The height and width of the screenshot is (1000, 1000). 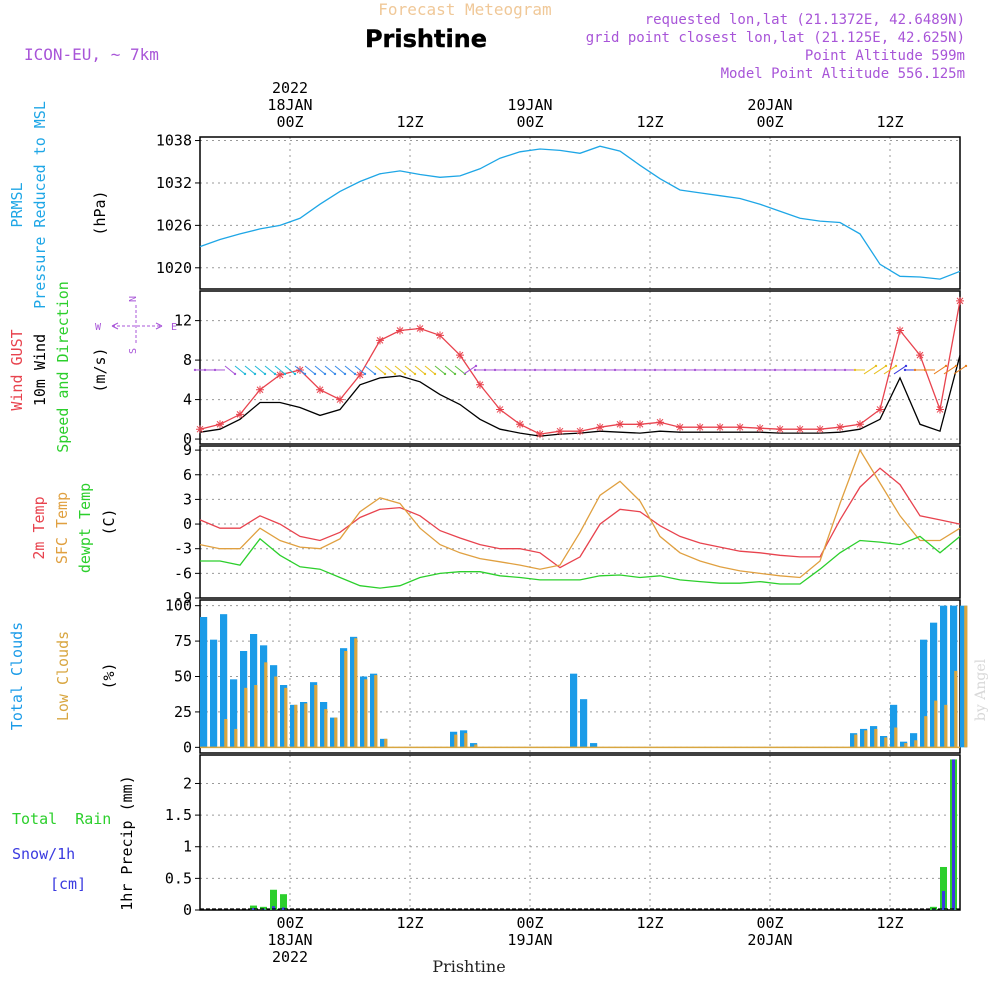 What do you see at coordinates (187, 783) in the screenshot?
I see `ytick-label: 2` at bounding box center [187, 783].